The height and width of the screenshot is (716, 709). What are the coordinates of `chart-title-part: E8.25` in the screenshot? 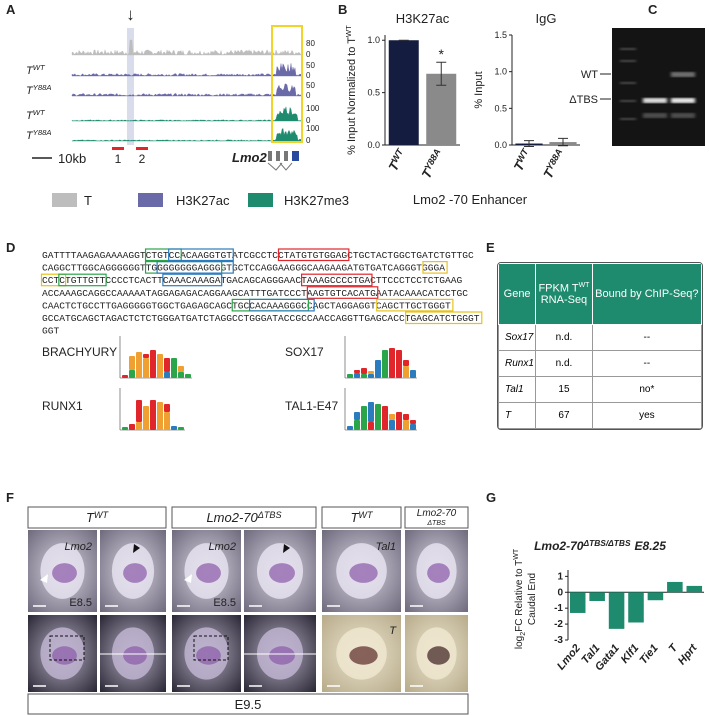 It's located at (651, 546).